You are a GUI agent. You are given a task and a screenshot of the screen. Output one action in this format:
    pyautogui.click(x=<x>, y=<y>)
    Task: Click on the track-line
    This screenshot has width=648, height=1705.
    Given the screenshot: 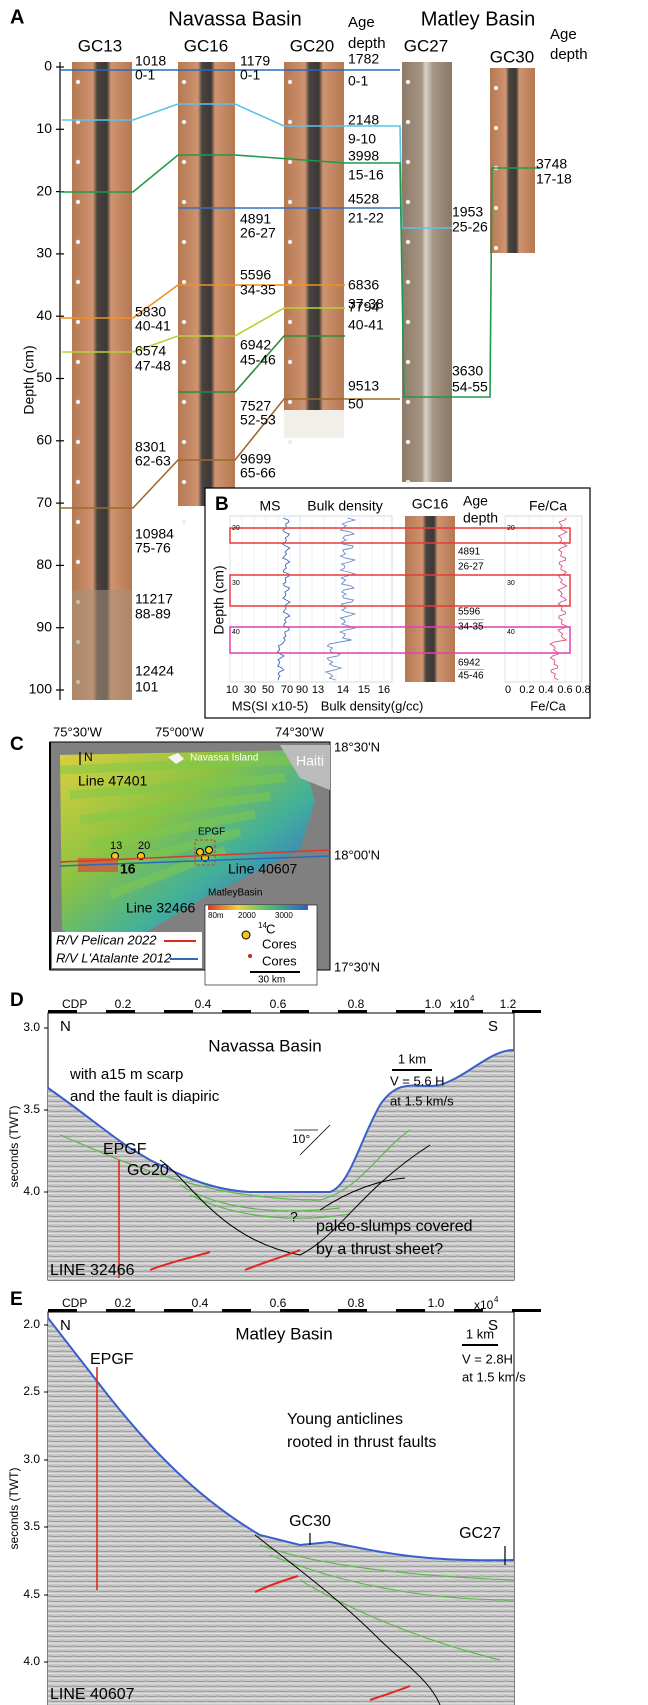 What is the action you would take?
    pyautogui.click(x=195, y=861)
    